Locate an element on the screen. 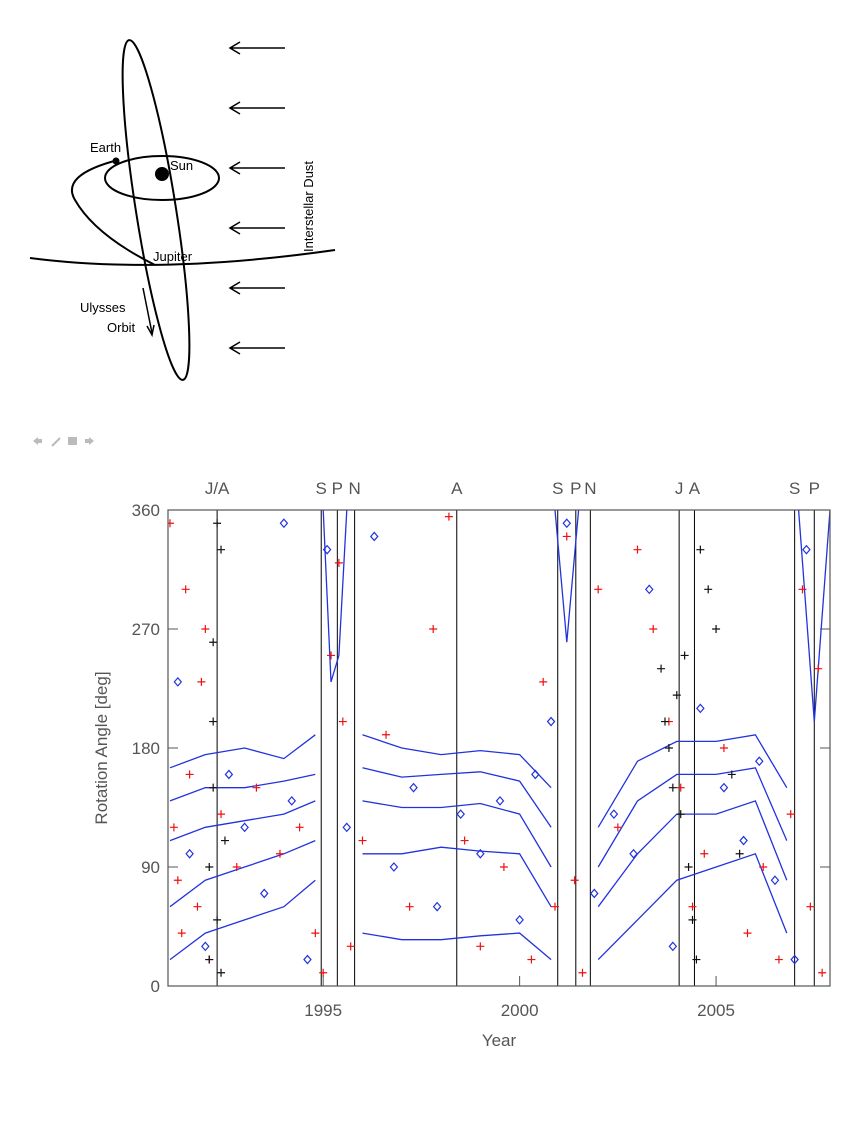 The width and height of the screenshot is (860, 1123). label: Sun is located at coordinates (181, 165).